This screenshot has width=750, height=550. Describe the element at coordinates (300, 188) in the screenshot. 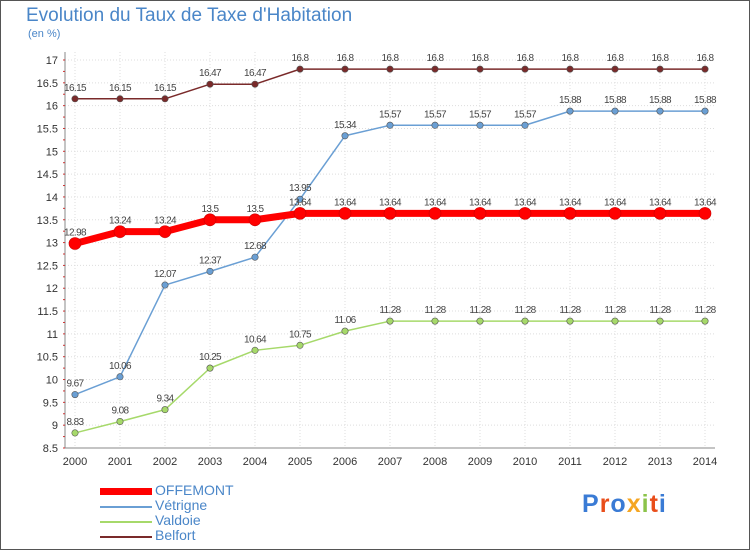

I see `data-label-vetrigne: 13.95` at that location.